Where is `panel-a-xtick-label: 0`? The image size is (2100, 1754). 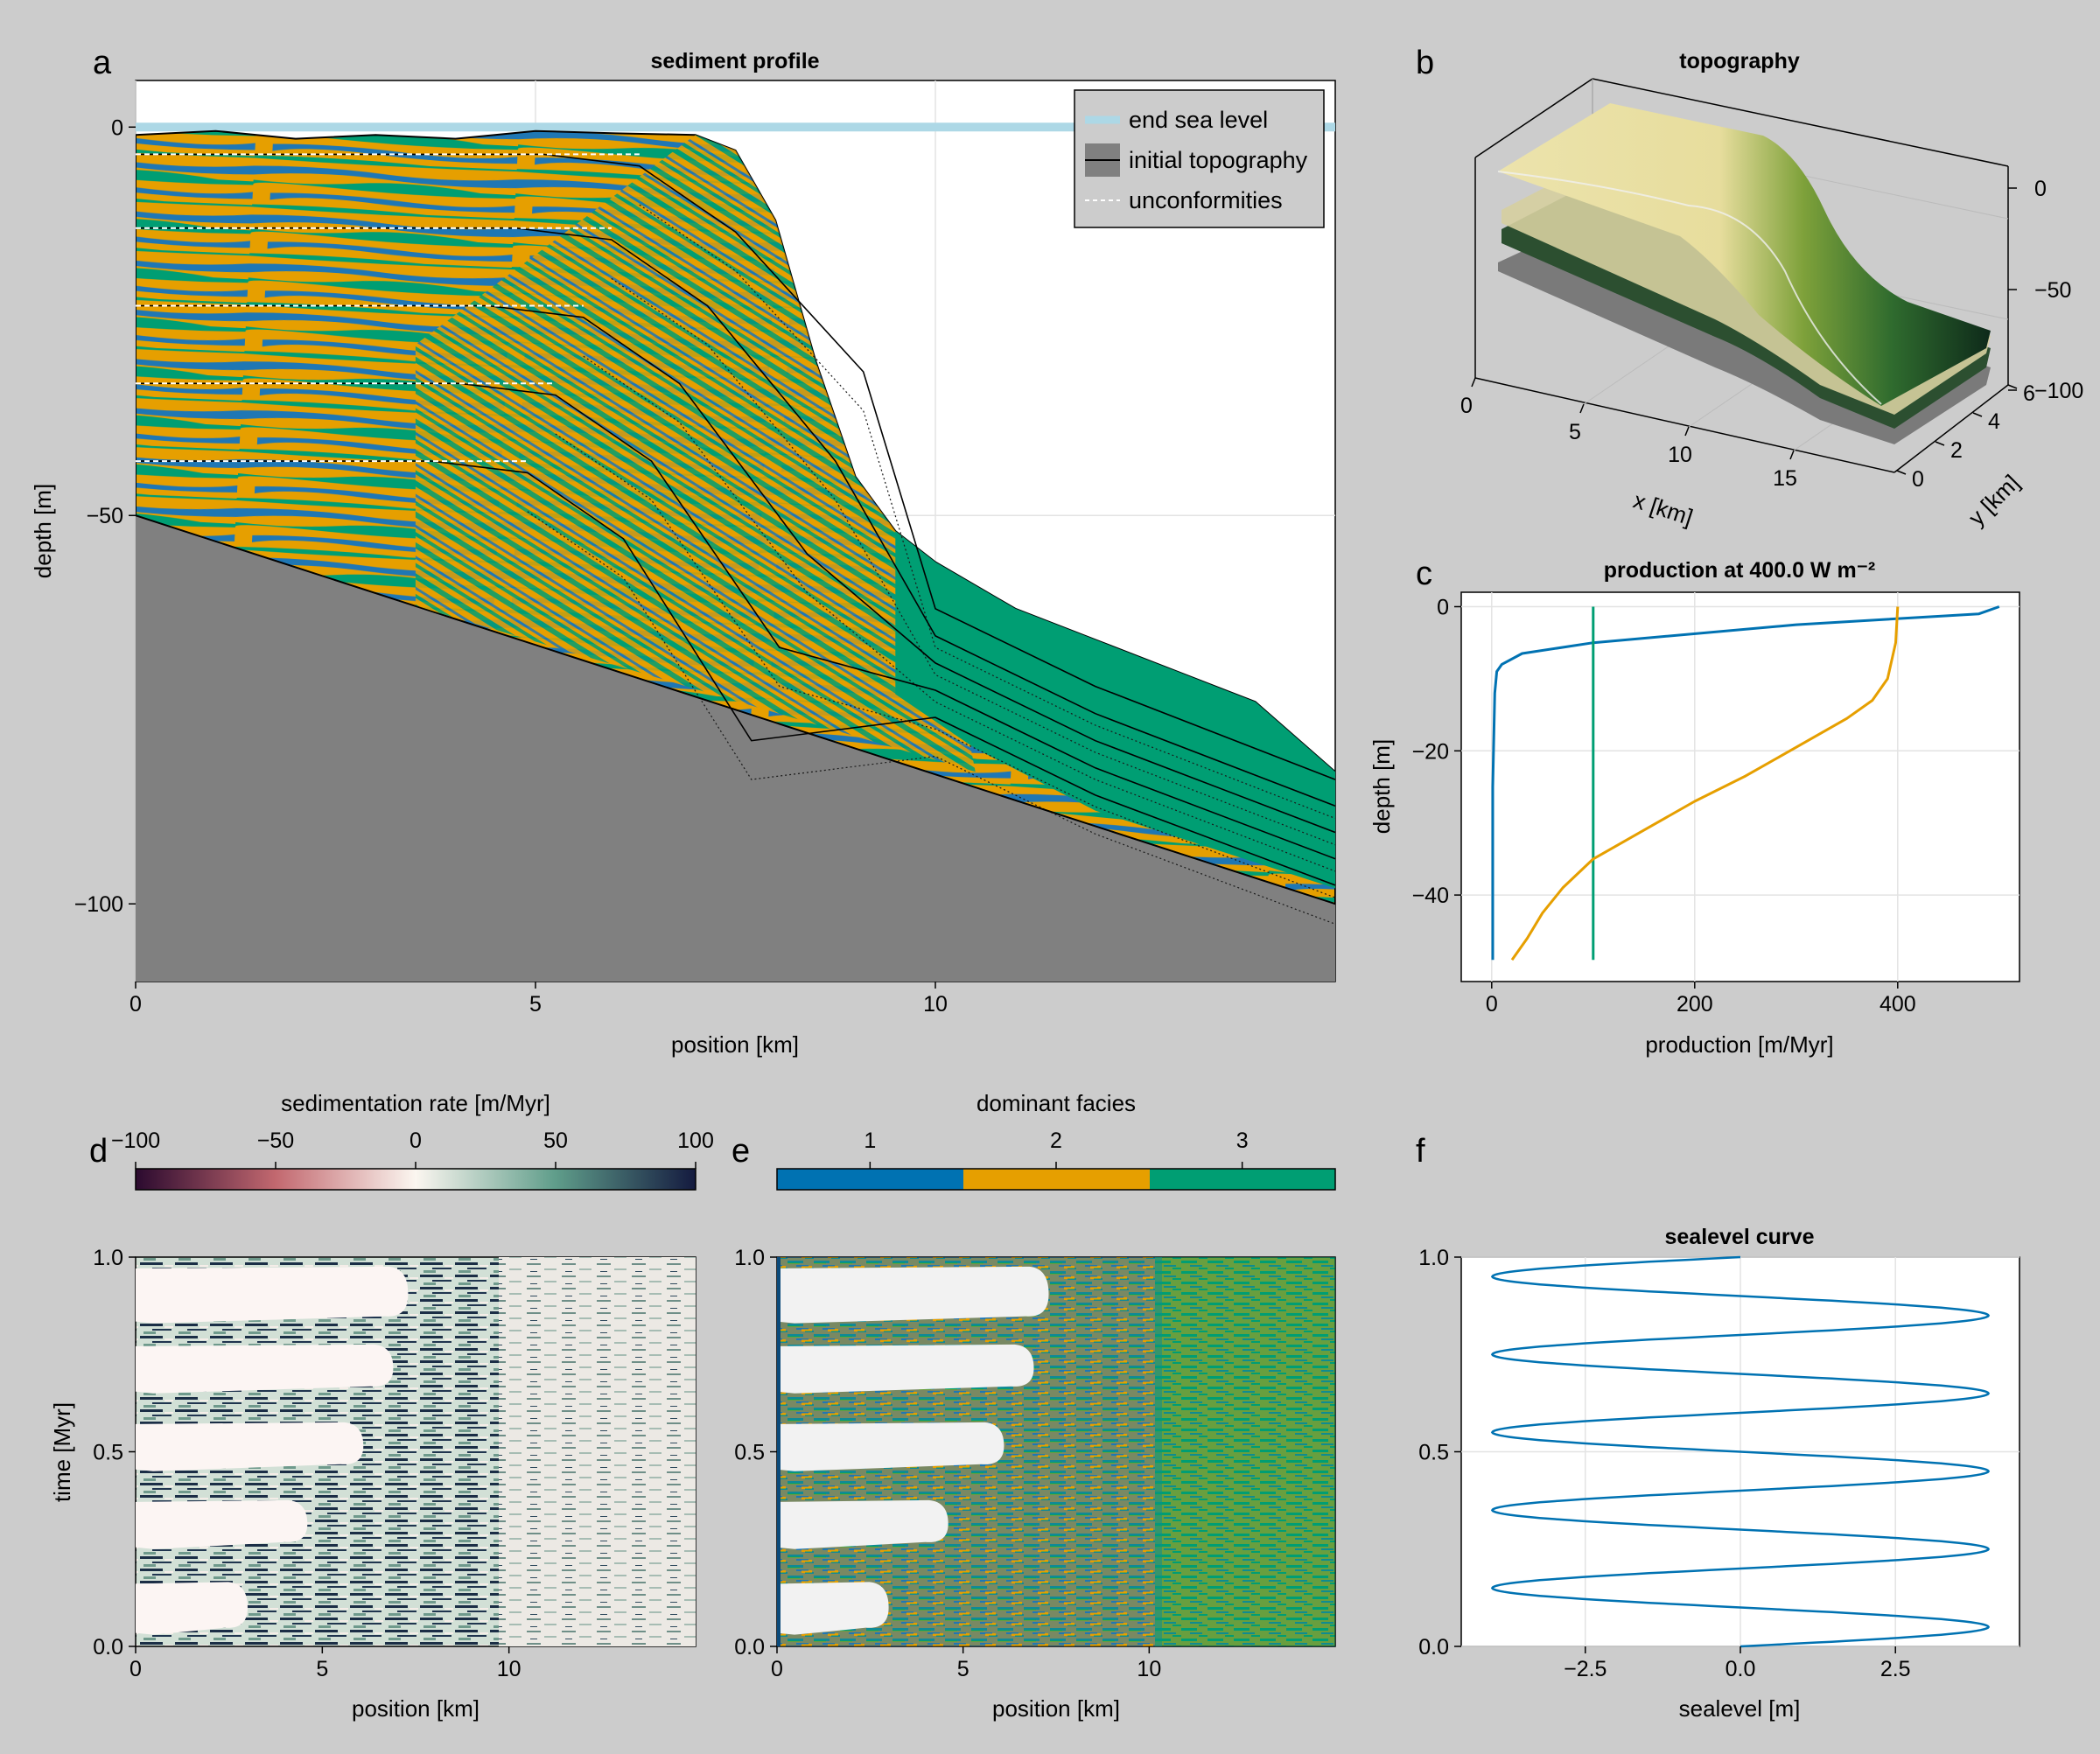 panel-a-xtick-label: 0 is located at coordinates (136, 1004).